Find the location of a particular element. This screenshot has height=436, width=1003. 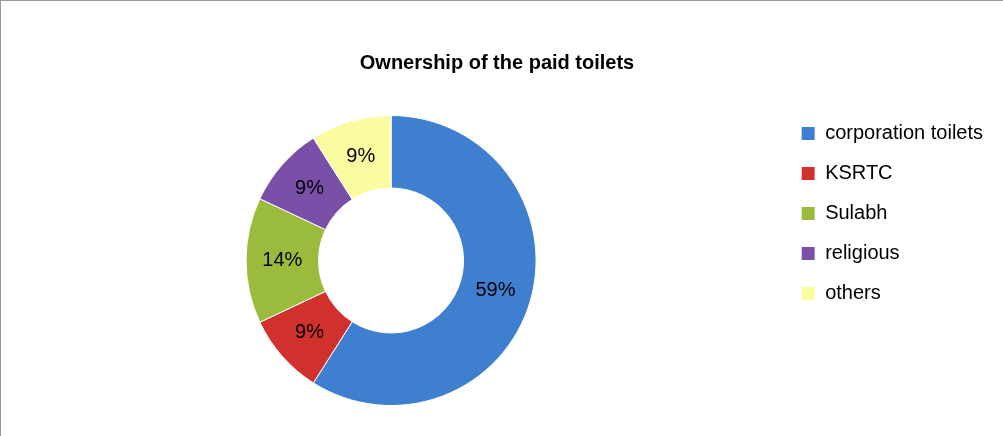

legend-label: others is located at coordinates (853, 292).